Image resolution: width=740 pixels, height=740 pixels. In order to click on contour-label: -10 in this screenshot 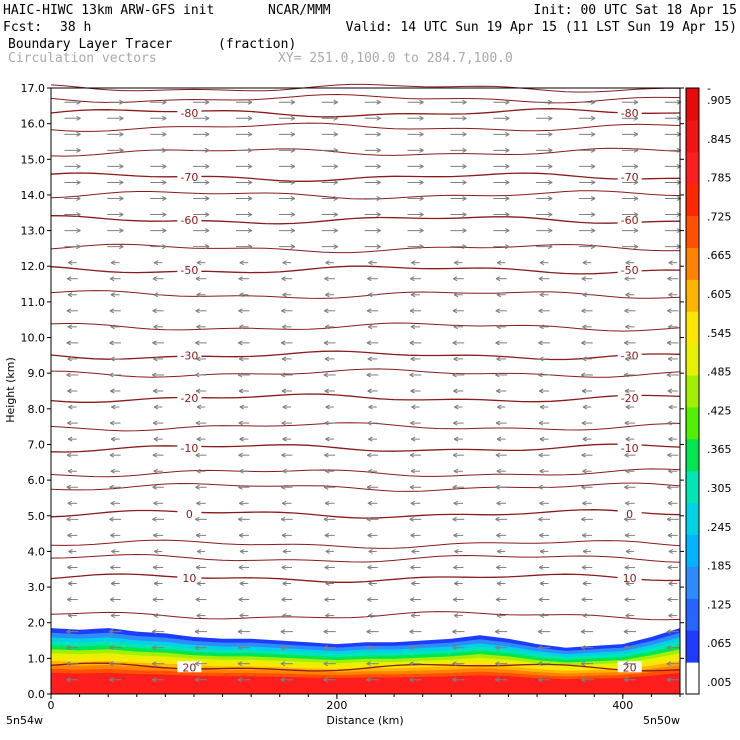, I will do `click(630, 448)`.